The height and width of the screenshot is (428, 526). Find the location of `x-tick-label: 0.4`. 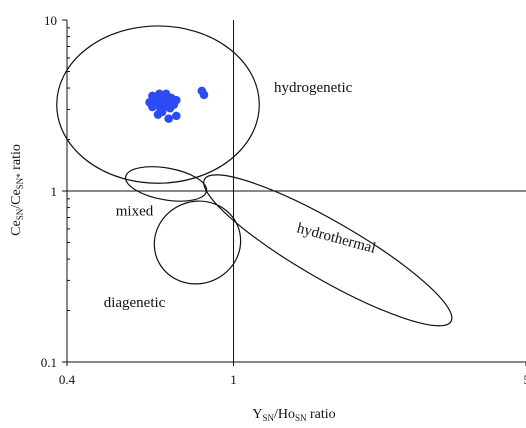

x-tick-label: 0.4 is located at coordinates (67, 379).